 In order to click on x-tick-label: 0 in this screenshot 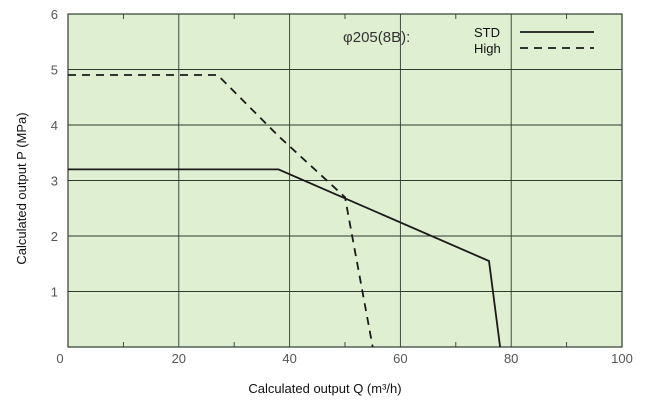, I will do `click(59, 358)`.